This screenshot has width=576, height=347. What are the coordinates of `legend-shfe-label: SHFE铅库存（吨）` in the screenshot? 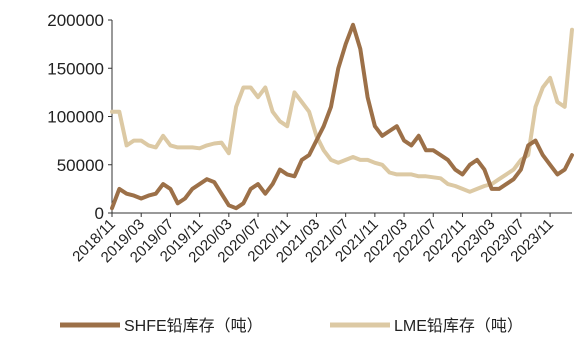 It's located at (193, 326).